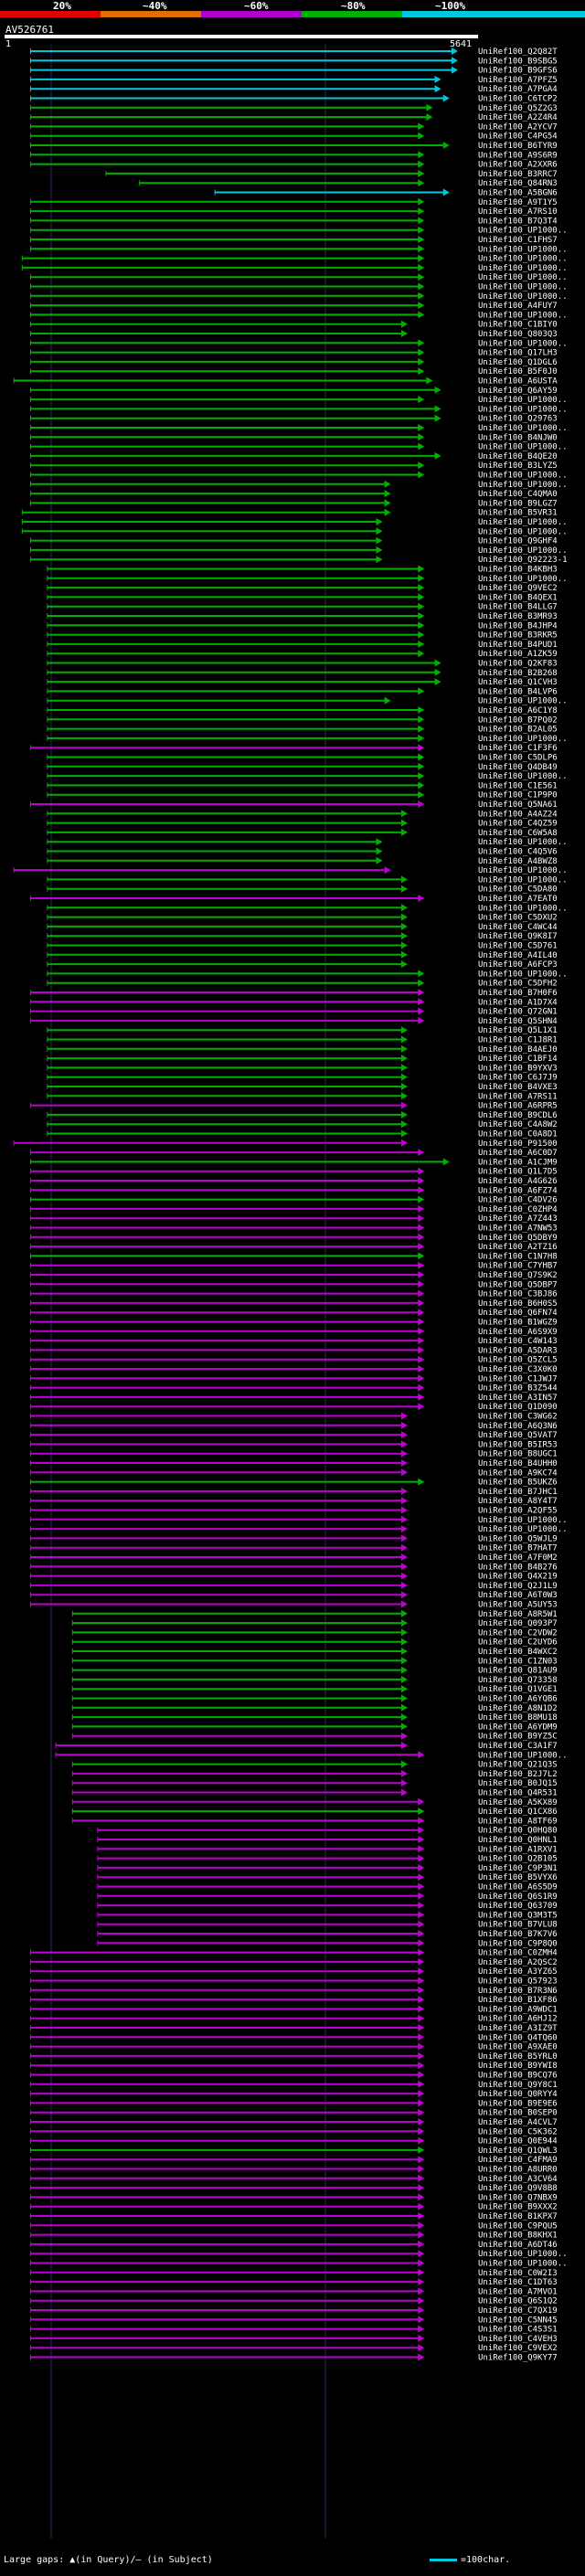 The image size is (585, 2576). What do you see at coordinates (302, 824) in the screenshot?
I see `hit-row: UniRef100_C4QZ59` at bounding box center [302, 824].